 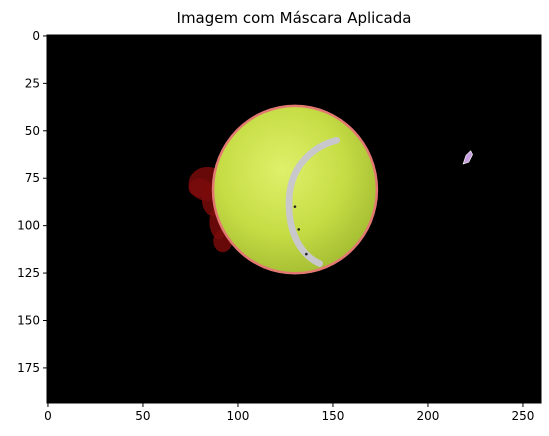 I want to click on y-tick-label: 0, so click(x=36, y=36).